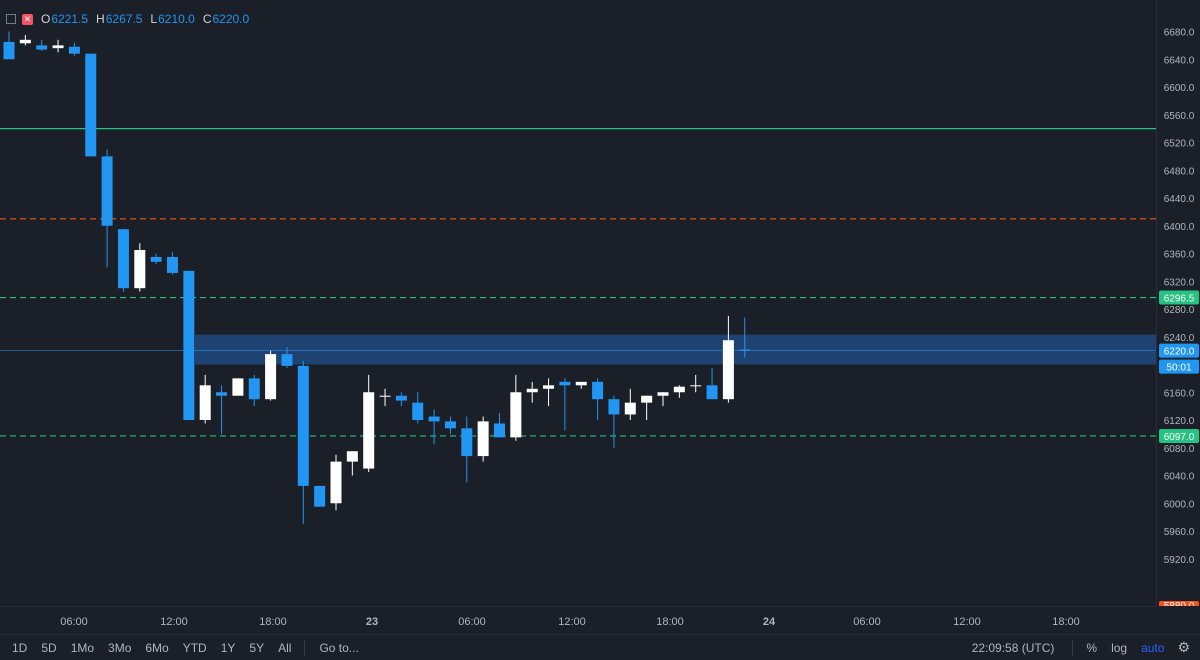  Describe the element at coordinates (1179, 393) in the screenshot. I see `price-tick-label: 6160.0` at that location.